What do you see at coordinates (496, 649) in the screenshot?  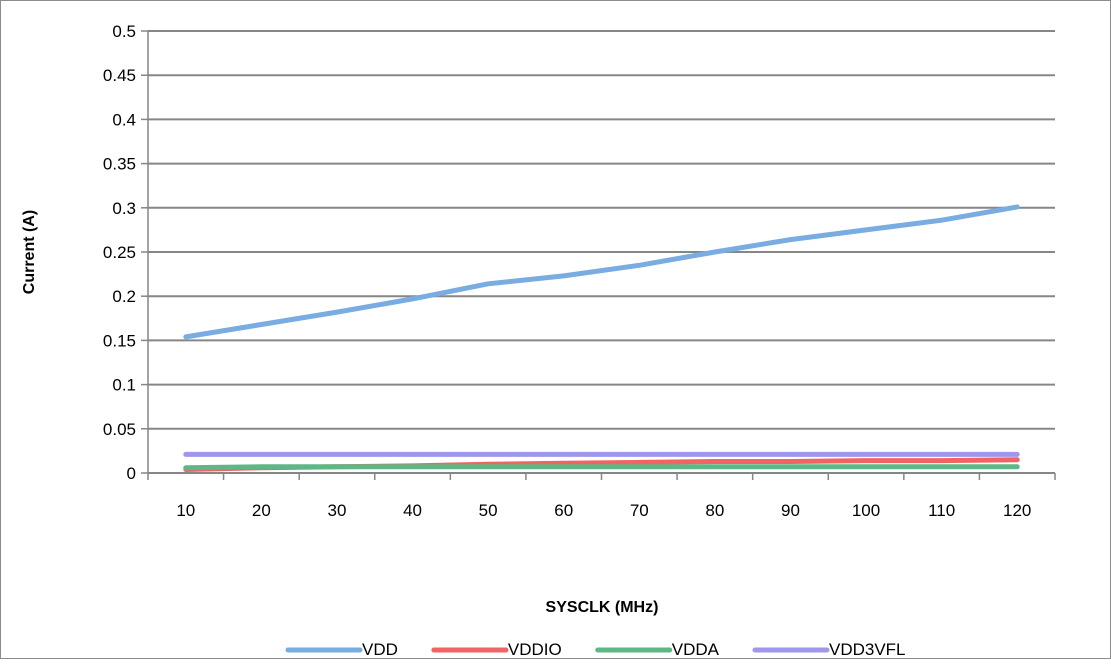 I see `legend-item-vddio: VDDIO` at bounding box center [496, 649].